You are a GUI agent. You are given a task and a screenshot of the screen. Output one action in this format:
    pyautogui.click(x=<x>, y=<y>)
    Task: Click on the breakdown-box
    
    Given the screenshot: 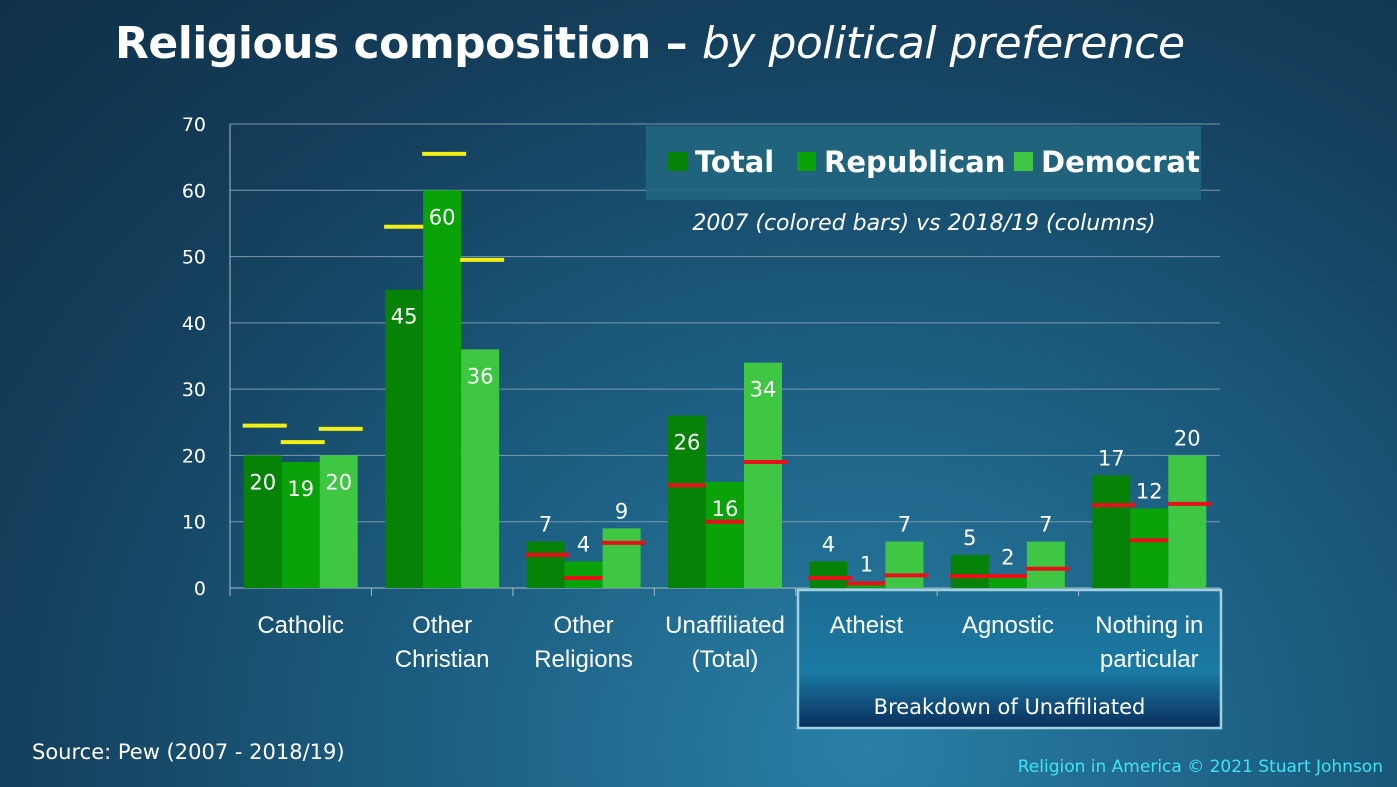 What is the action you would take?
    pyautogui.click(x=1009, y=659)
    